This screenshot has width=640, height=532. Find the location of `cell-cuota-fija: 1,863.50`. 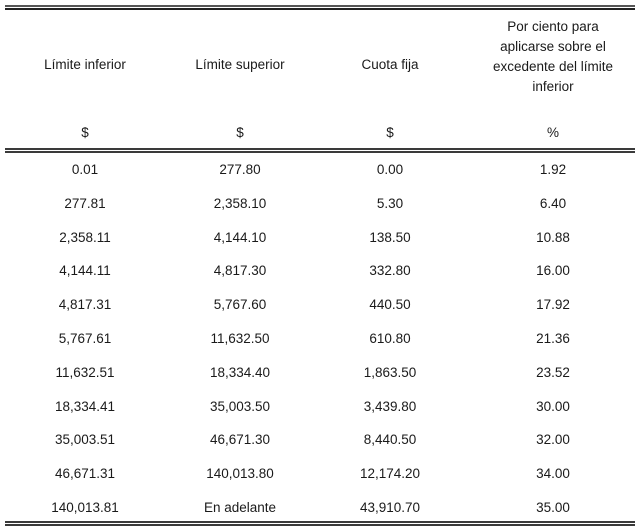

cell-cuota-fija: 1,863.50 is located at coordinates (390, 372).